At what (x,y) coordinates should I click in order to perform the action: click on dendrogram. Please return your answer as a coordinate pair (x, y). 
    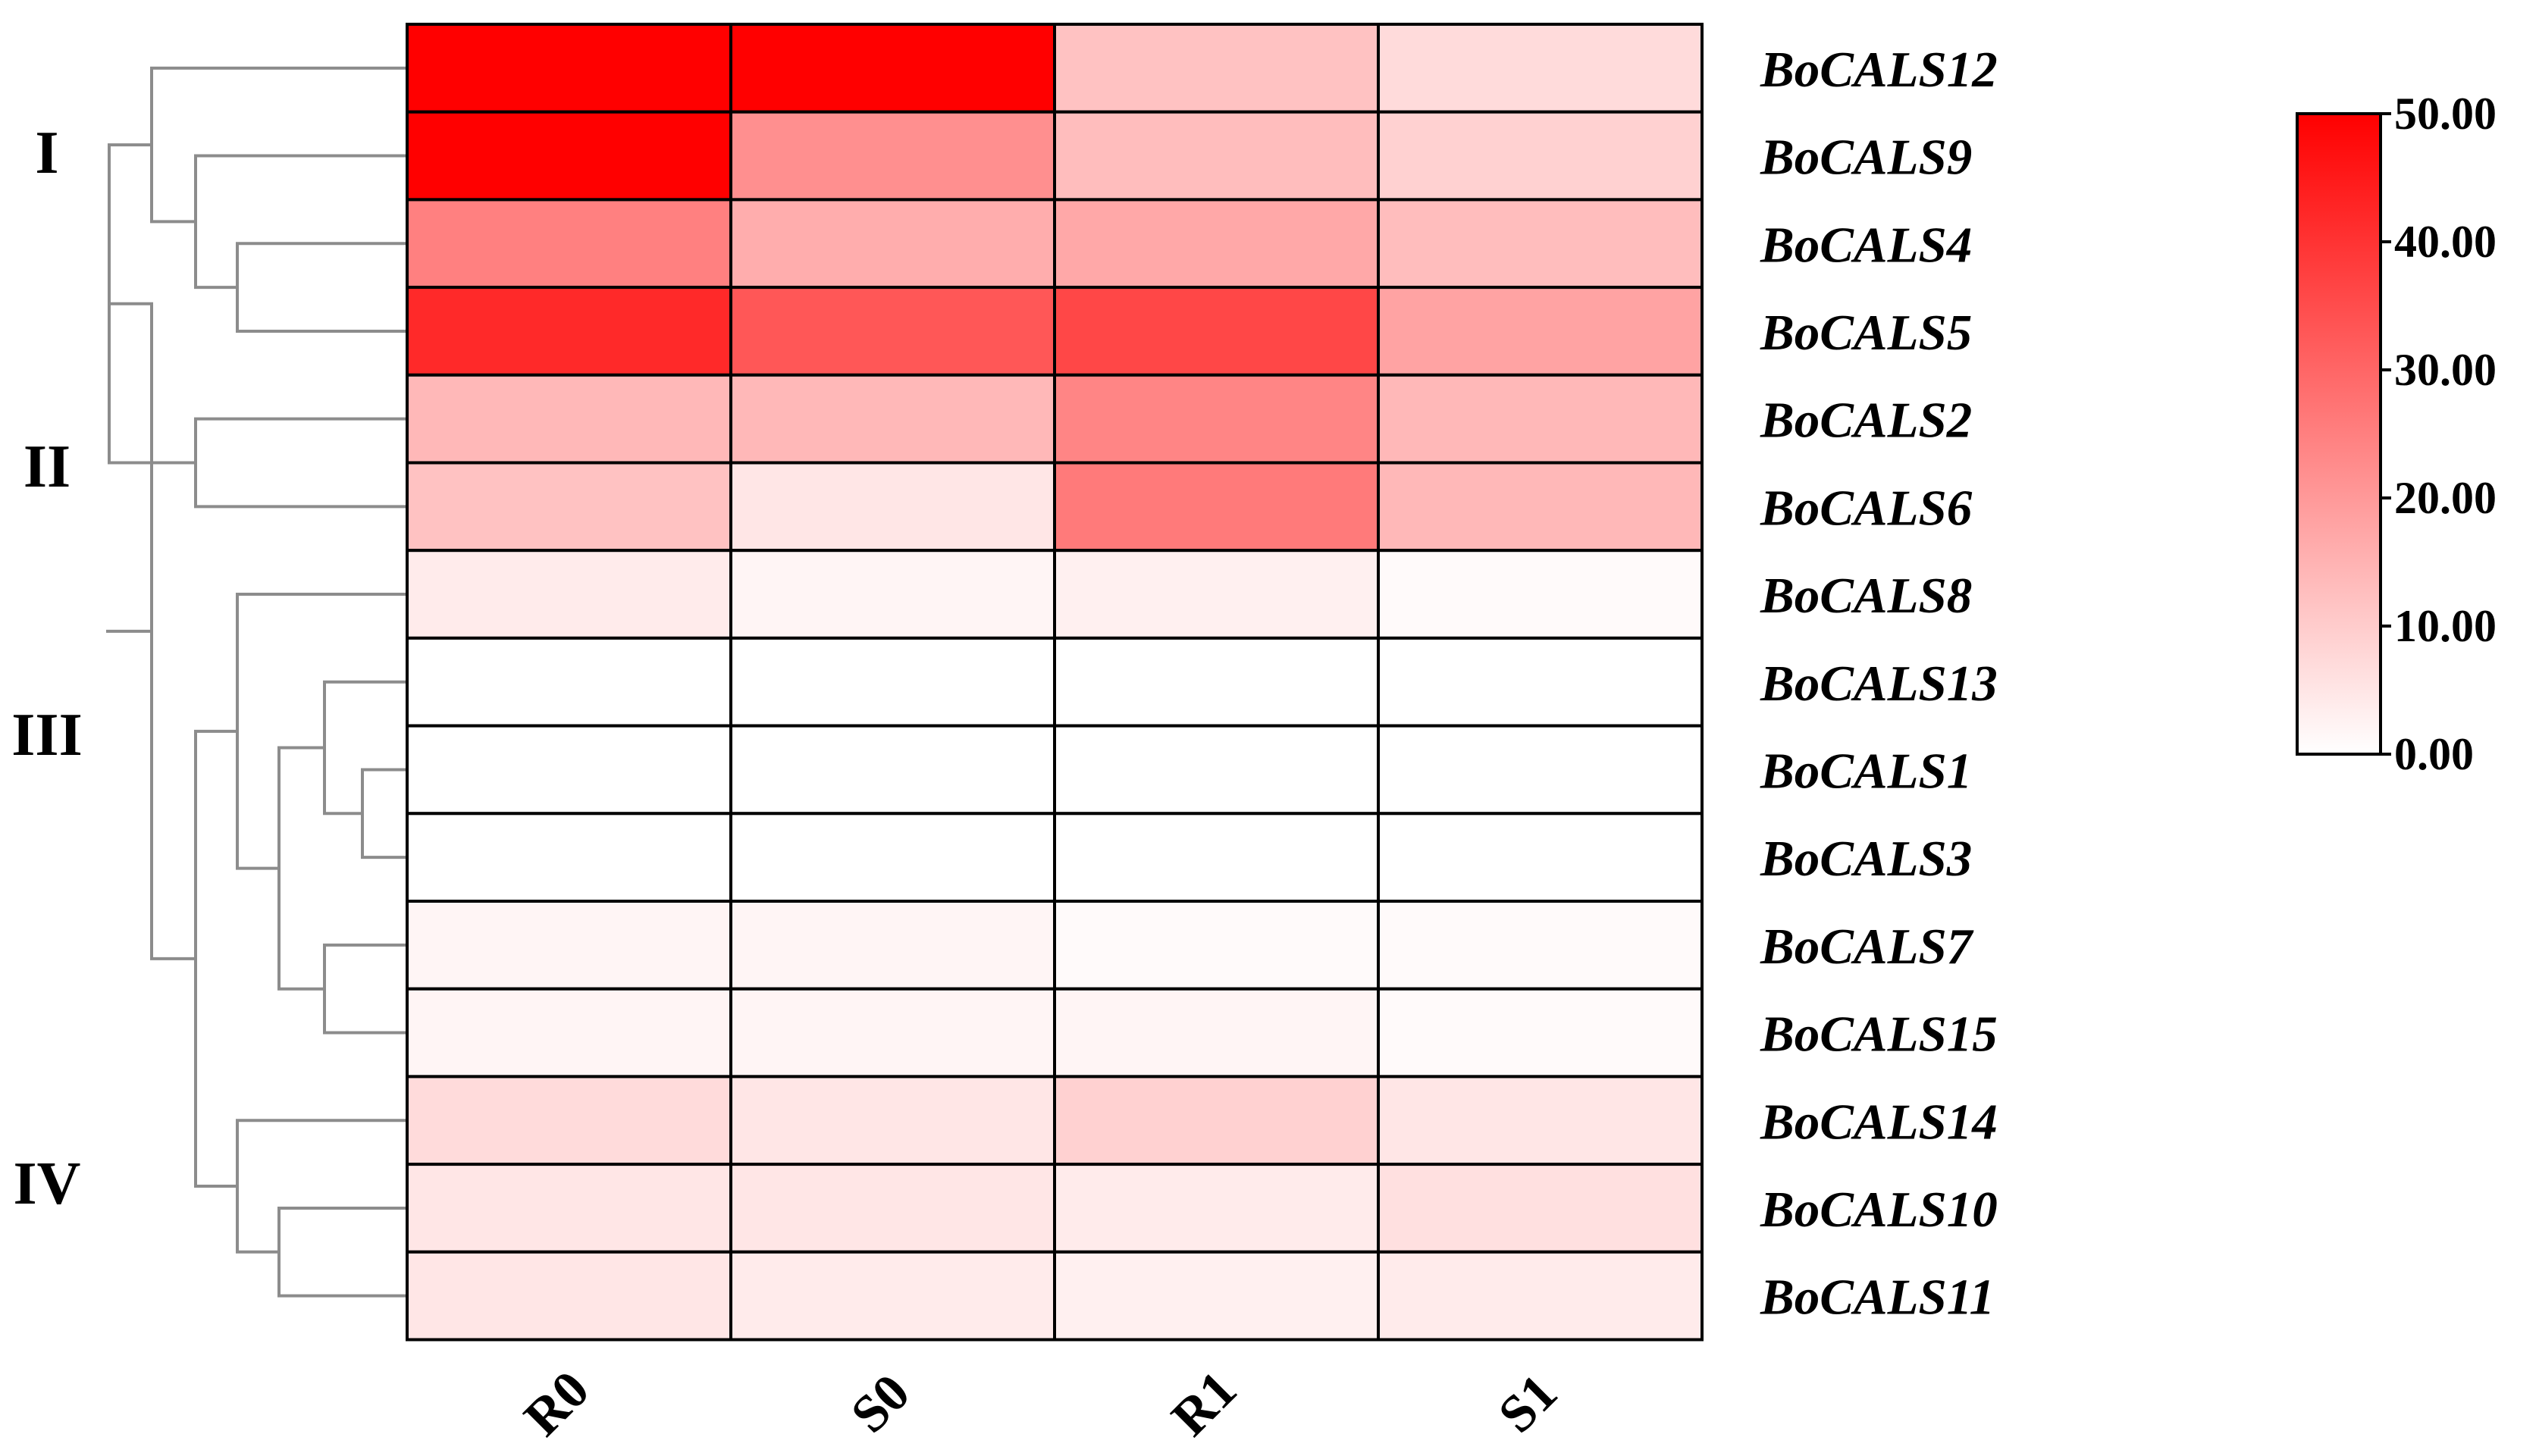
    Looking at the image, I should click on (256, 682).